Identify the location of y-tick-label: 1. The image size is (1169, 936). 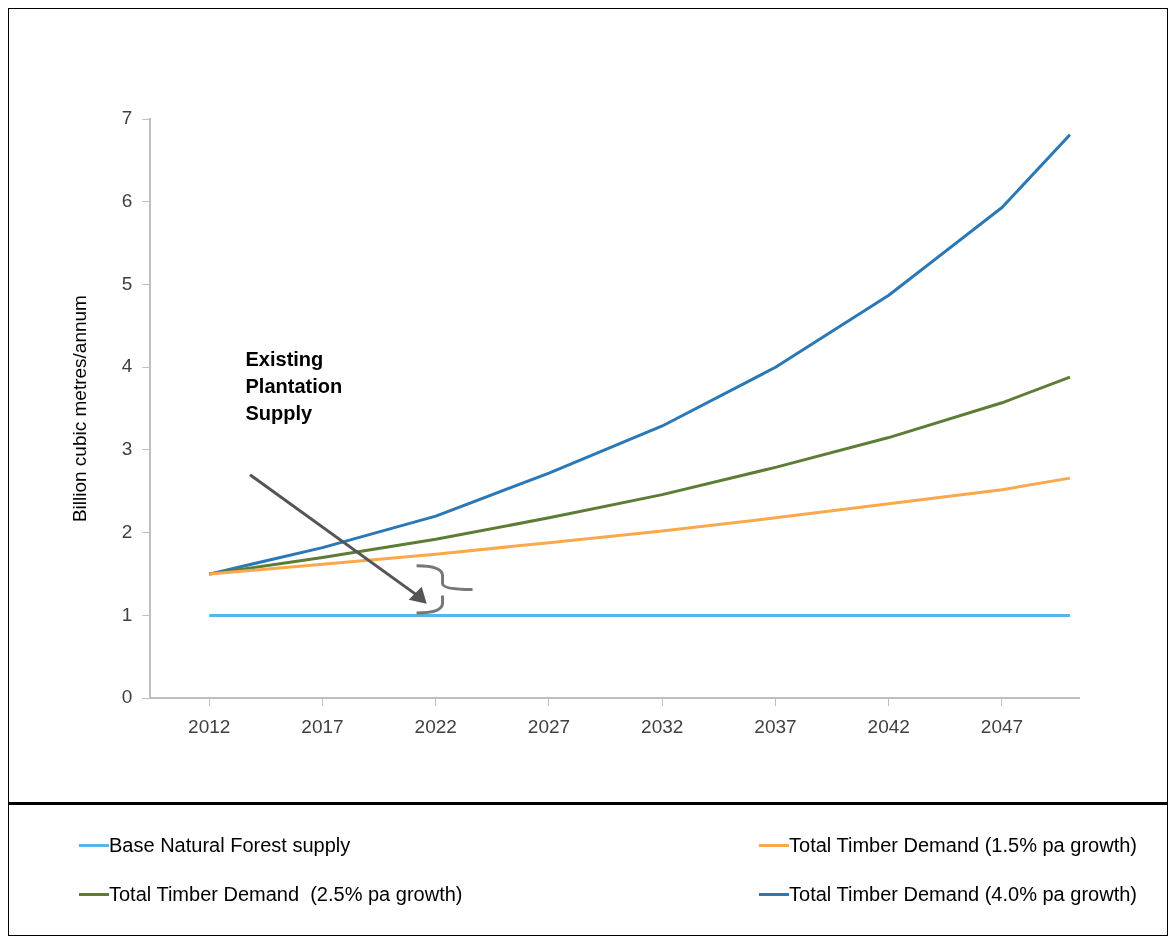
(127, 614).